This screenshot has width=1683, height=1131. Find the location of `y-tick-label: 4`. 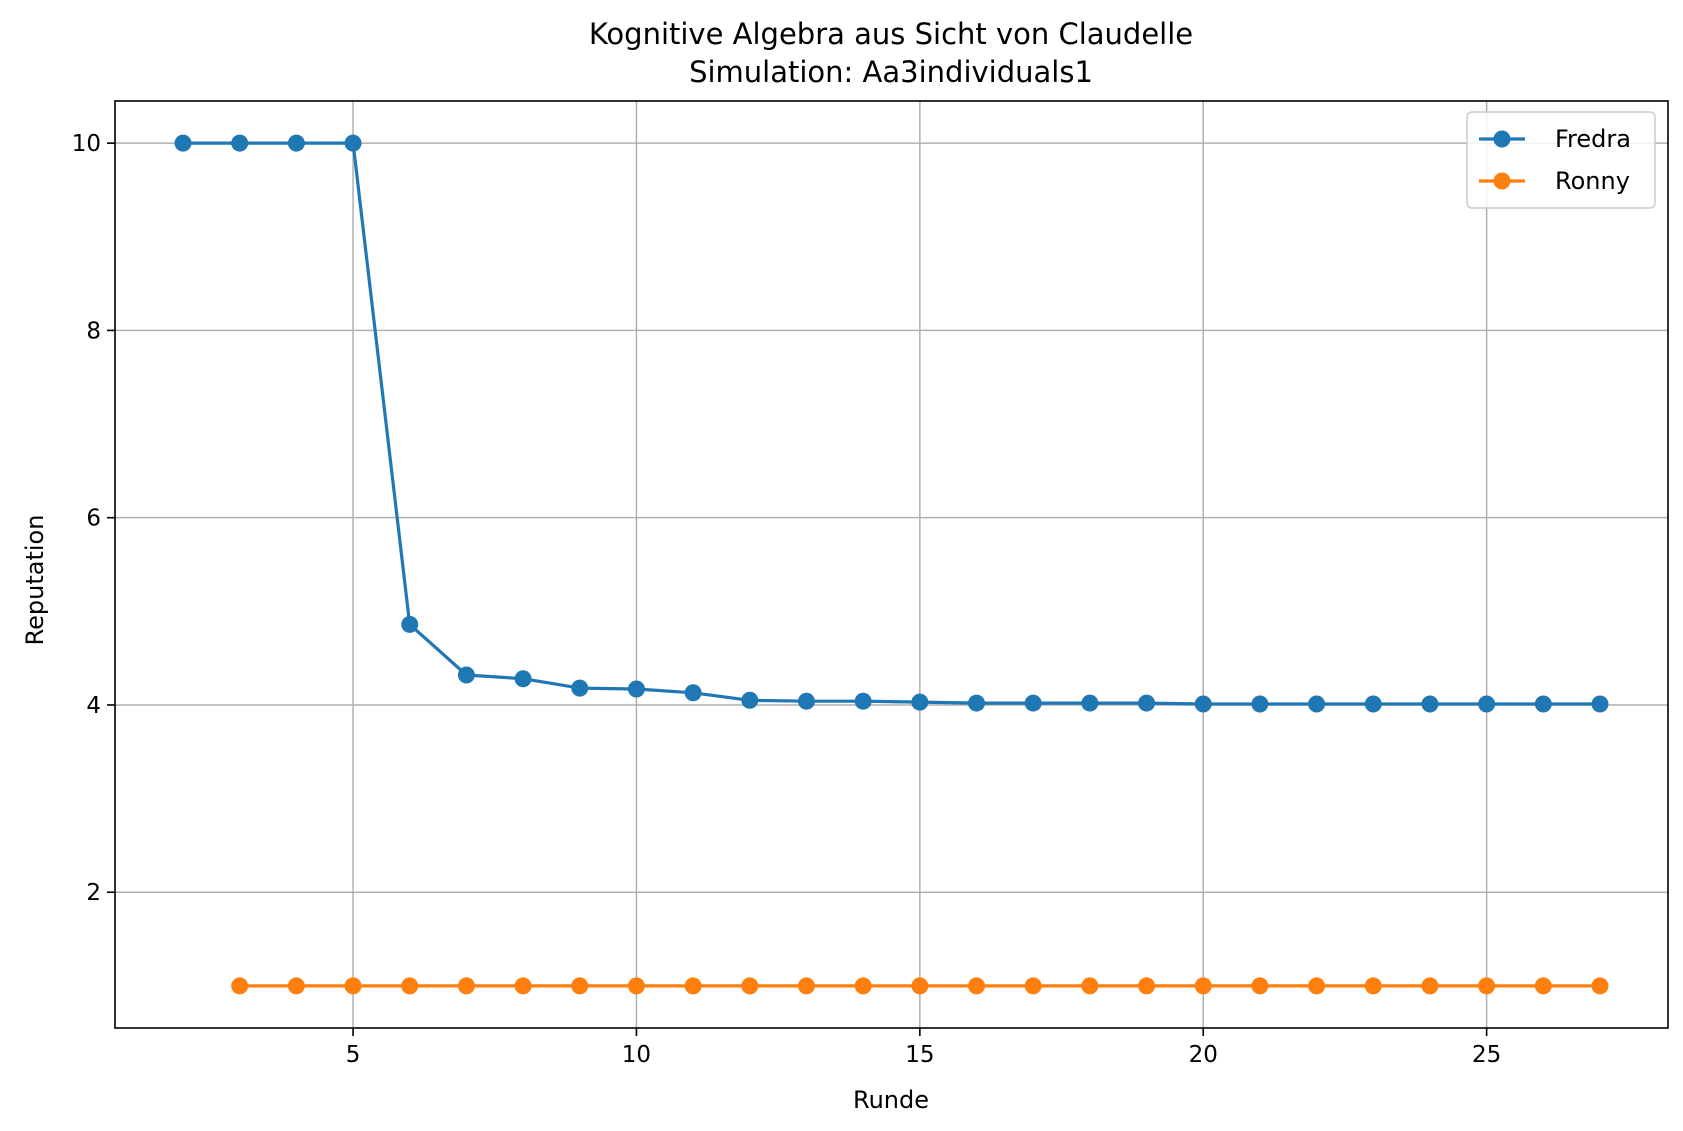

y-tick-label: 4 is located at coordinates (93, 706).